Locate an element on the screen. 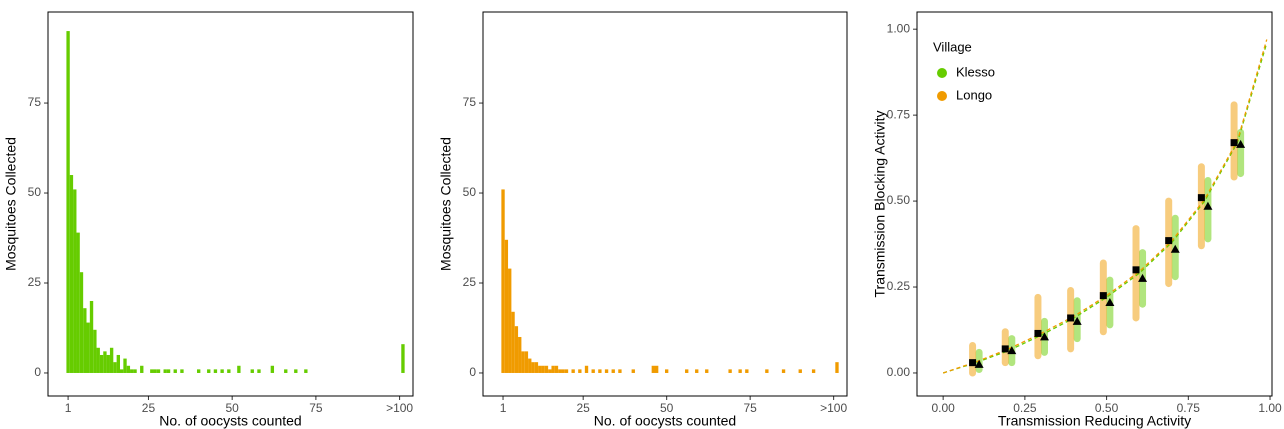 The image size is (1284, 429). y-tick-label: 0.50 is located at coordinates (899, 200).